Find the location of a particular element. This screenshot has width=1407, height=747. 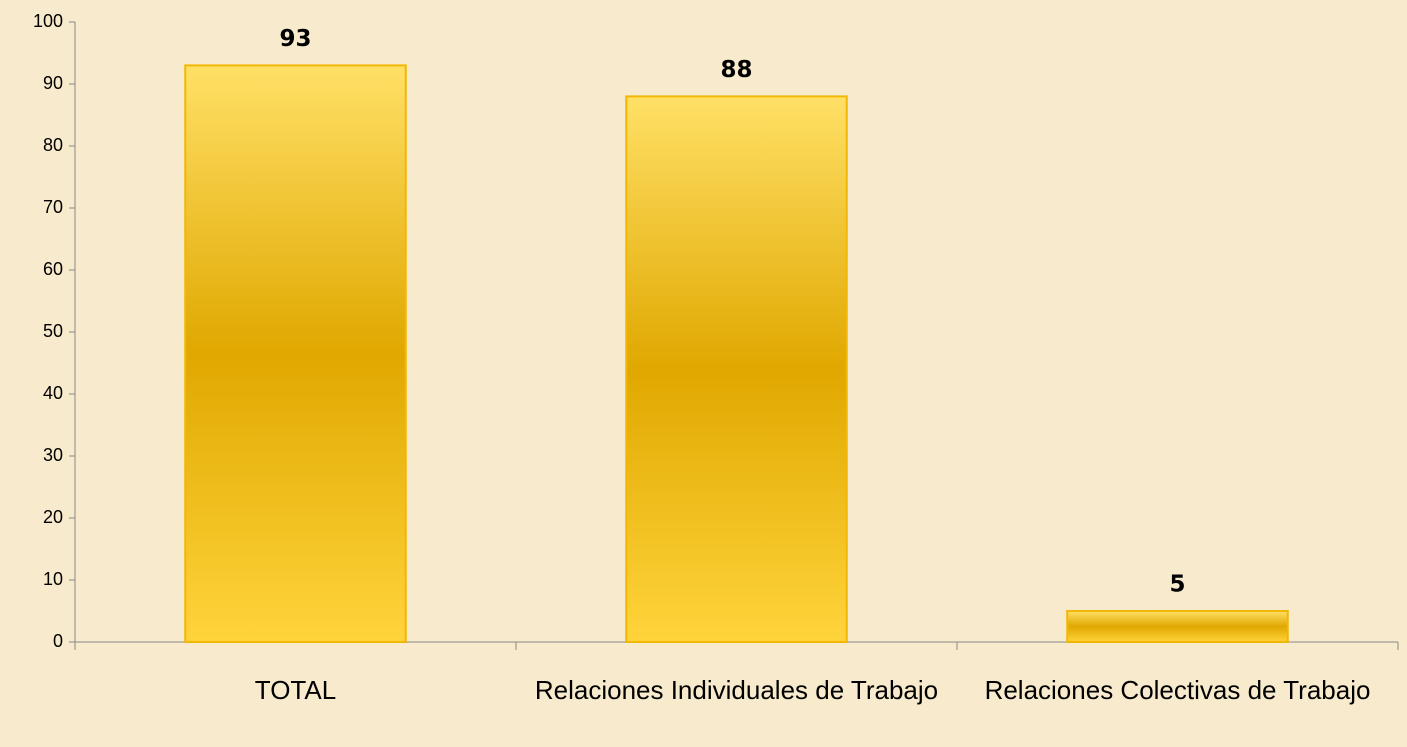

y-tick-label: 60 is located at coordinates (53, 269).